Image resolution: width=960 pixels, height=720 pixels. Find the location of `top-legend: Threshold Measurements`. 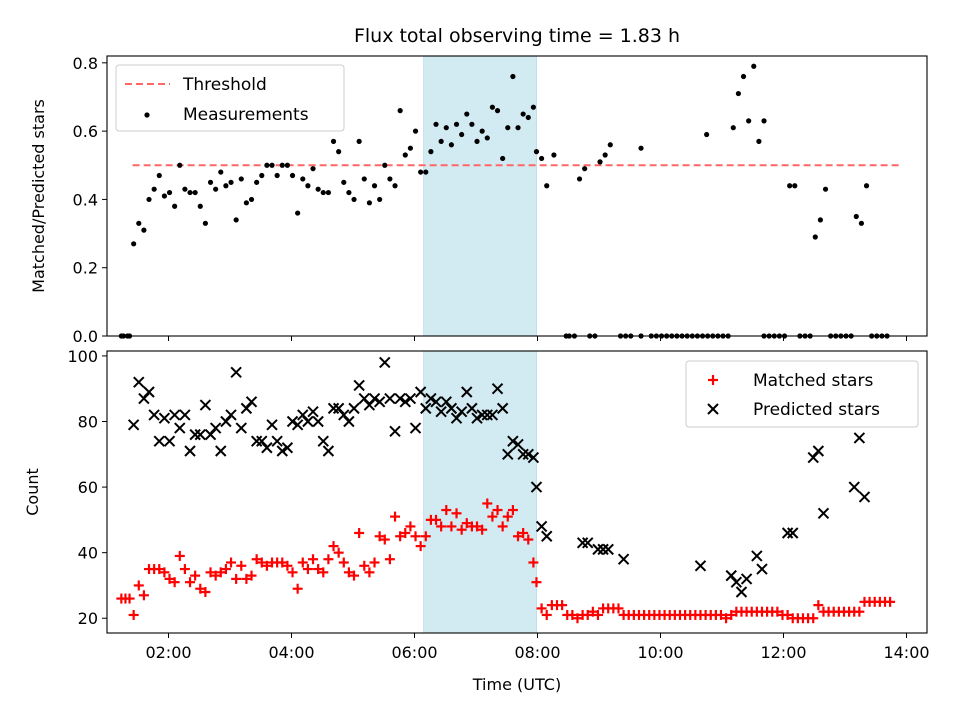

top-legend: Threshold Measurements is located at coordinates (230, 98).